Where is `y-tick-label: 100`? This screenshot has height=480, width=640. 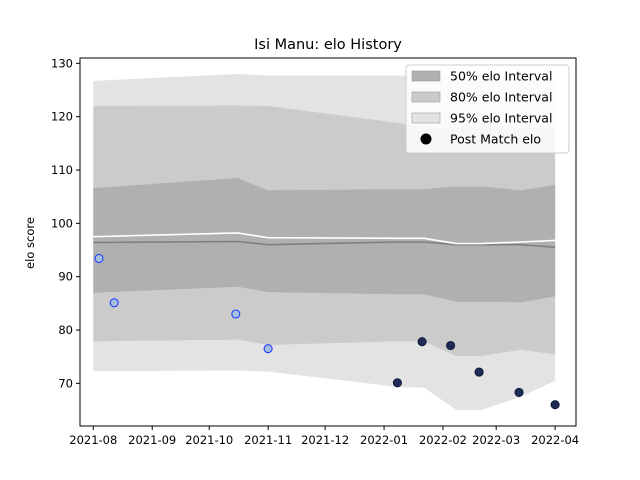 y-tick-label: 100 is located at coordinates (62, 223).